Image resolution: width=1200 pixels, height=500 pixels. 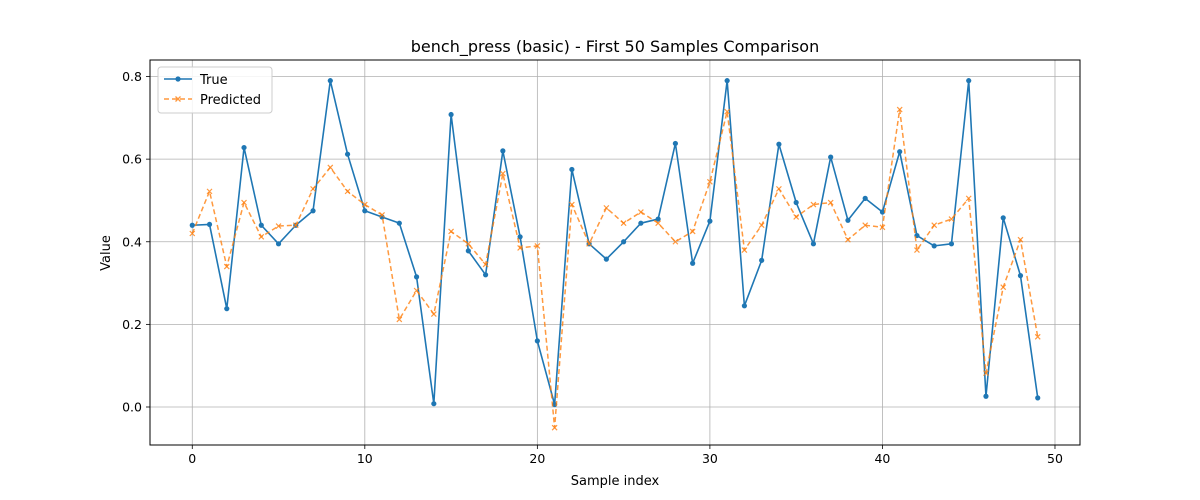 I want to click on x-tick-label: 10, so click(x=365, y=458).